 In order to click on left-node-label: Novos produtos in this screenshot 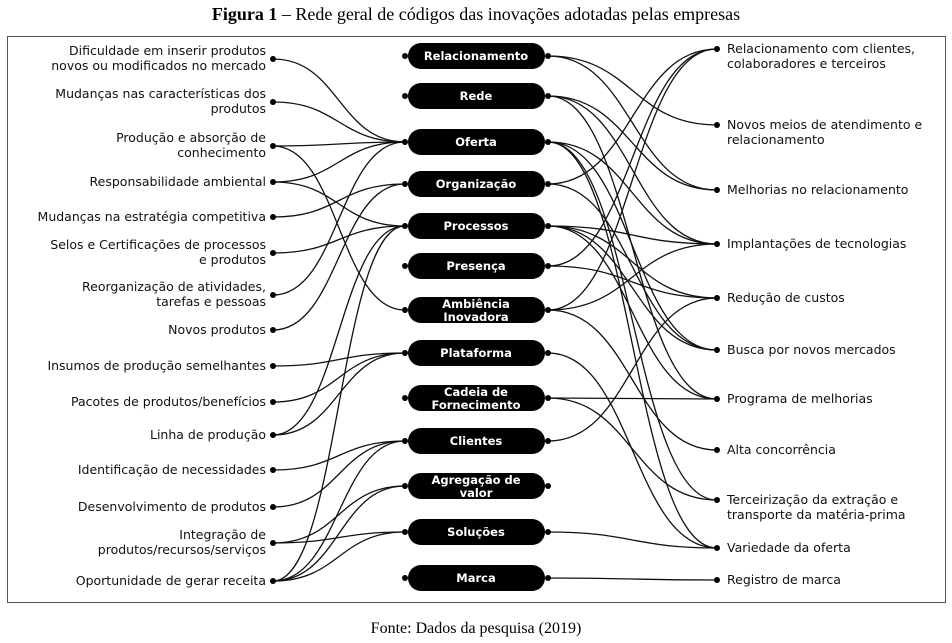, I will do `click(217, 329)`.